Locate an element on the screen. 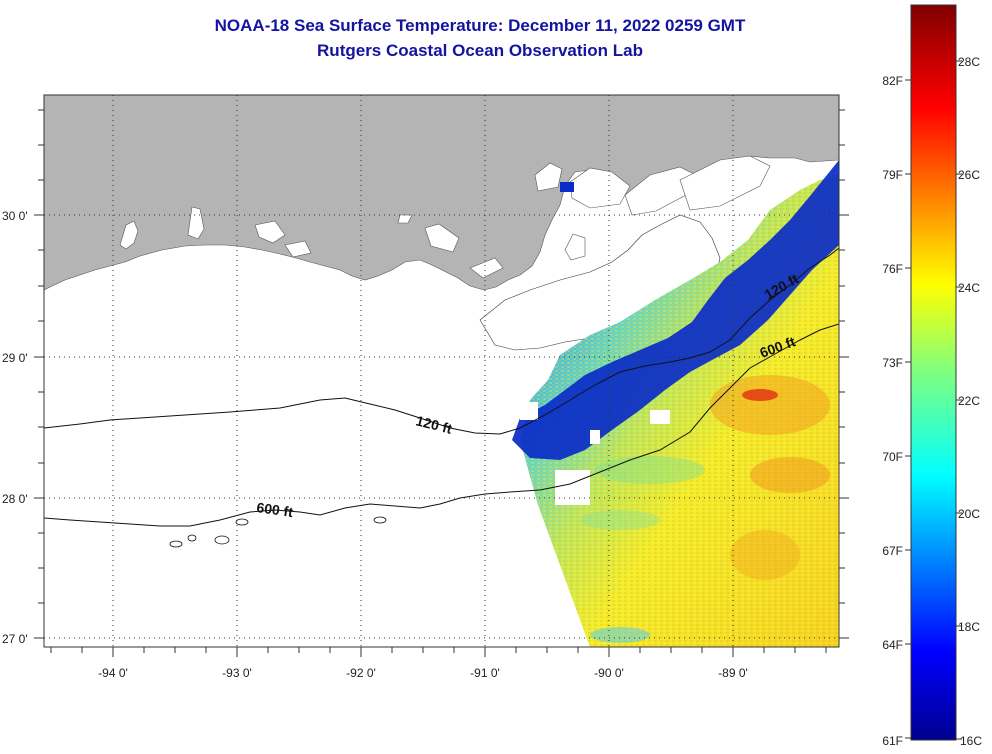 The width and height of the screenshot is (992, 754). lat-label-1: 29 0' is located at coordinates (15, 358).